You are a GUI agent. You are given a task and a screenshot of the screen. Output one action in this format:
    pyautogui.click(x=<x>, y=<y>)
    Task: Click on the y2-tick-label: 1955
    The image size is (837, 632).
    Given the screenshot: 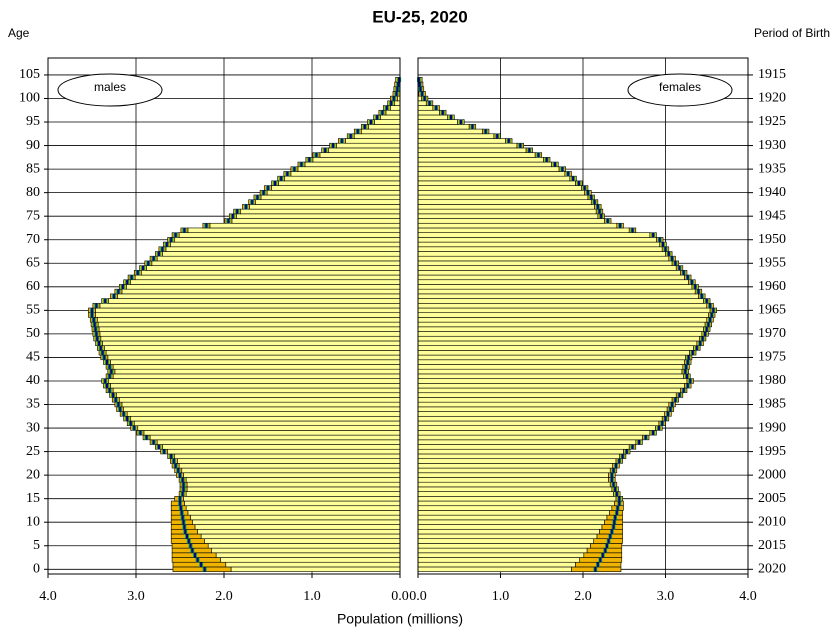 What is the action you would take?
    pyautogui.click(x=772, y=262)
    